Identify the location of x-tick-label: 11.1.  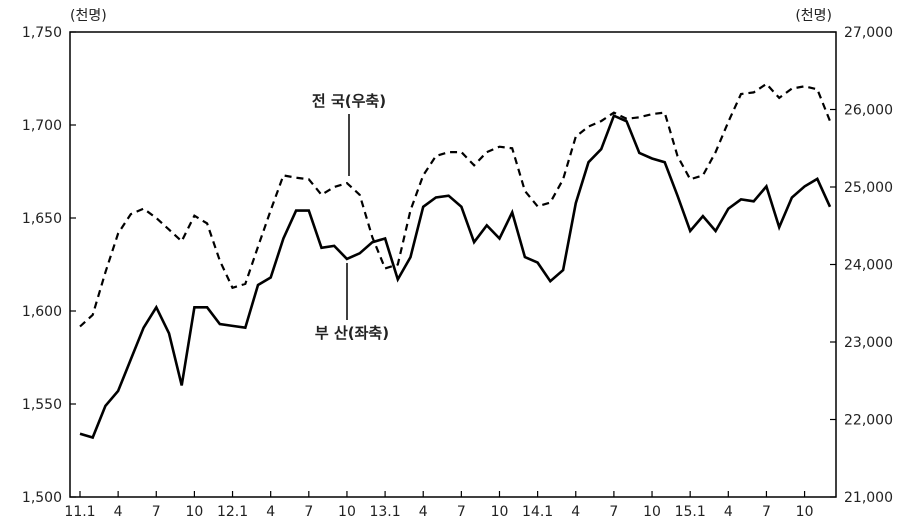
(79, 512).